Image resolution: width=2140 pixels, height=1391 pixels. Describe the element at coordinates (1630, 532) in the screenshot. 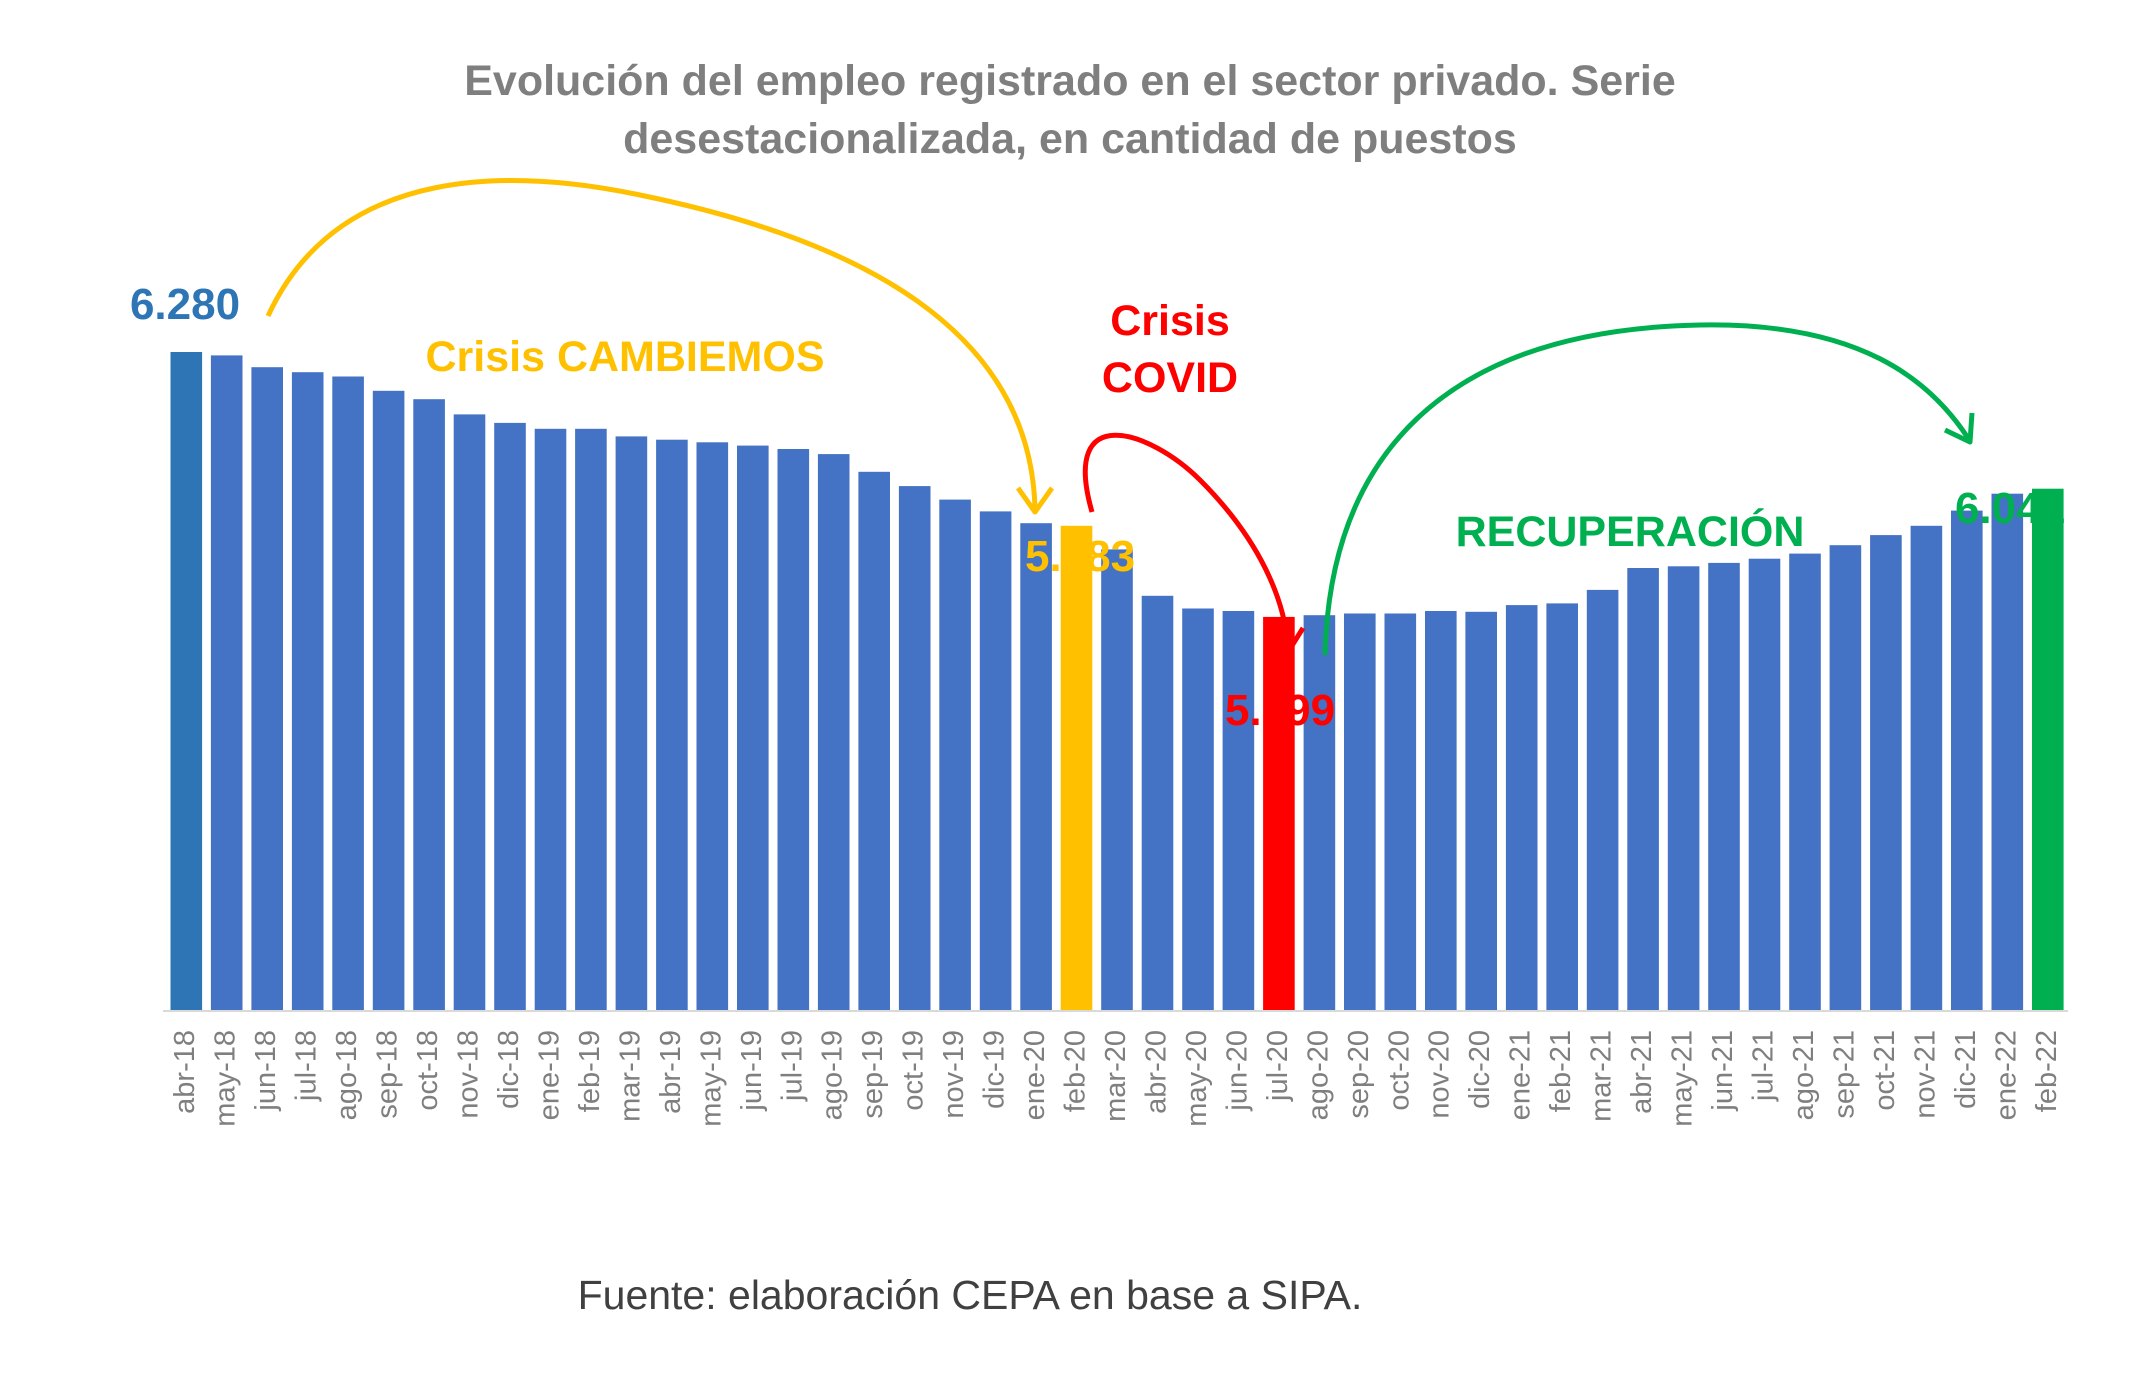

I see `recuperacion-label: RECUPERACIÓN` at that location.